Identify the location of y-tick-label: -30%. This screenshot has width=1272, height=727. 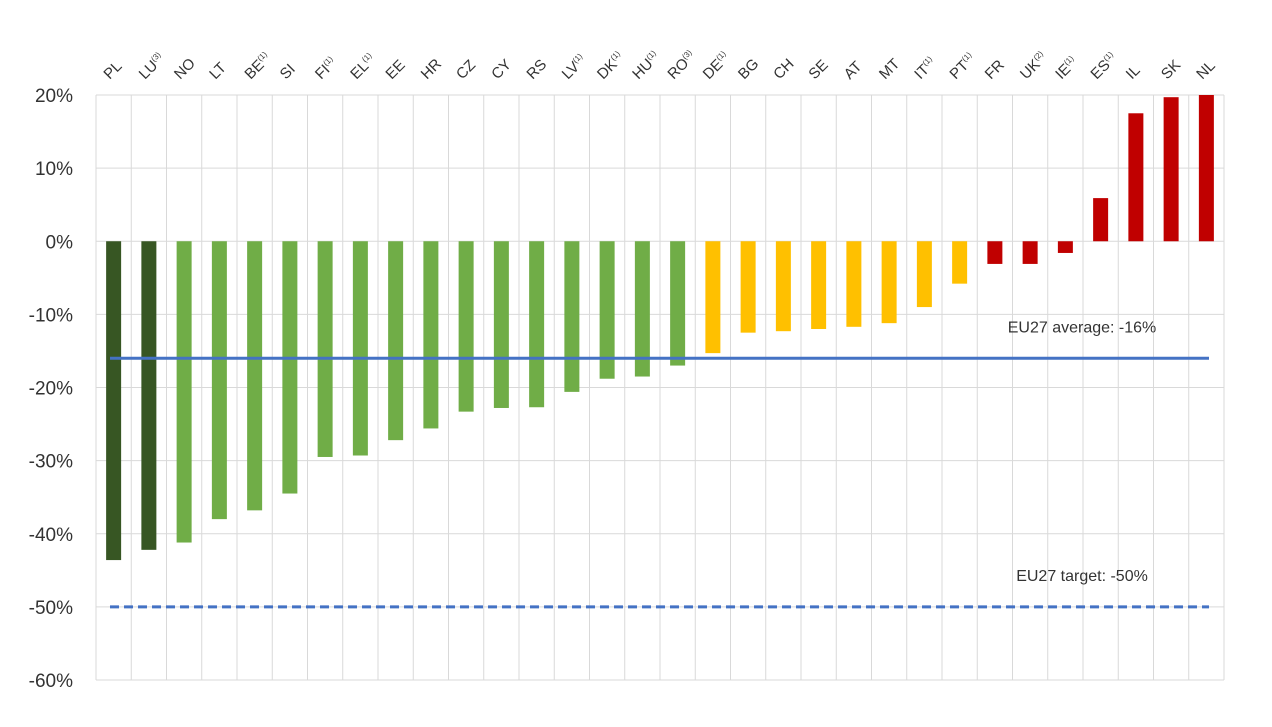
(51, 462).